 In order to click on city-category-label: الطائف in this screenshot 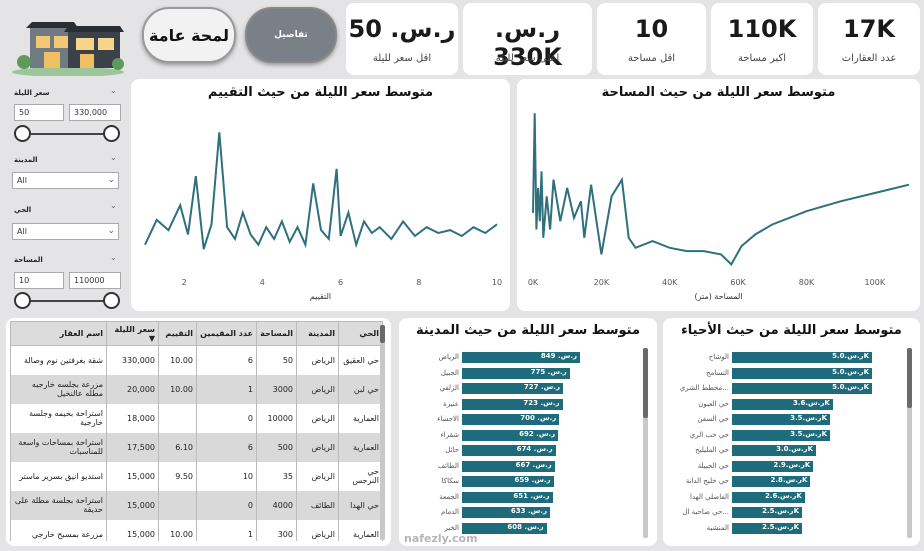, I will do `click(448, 465)`.